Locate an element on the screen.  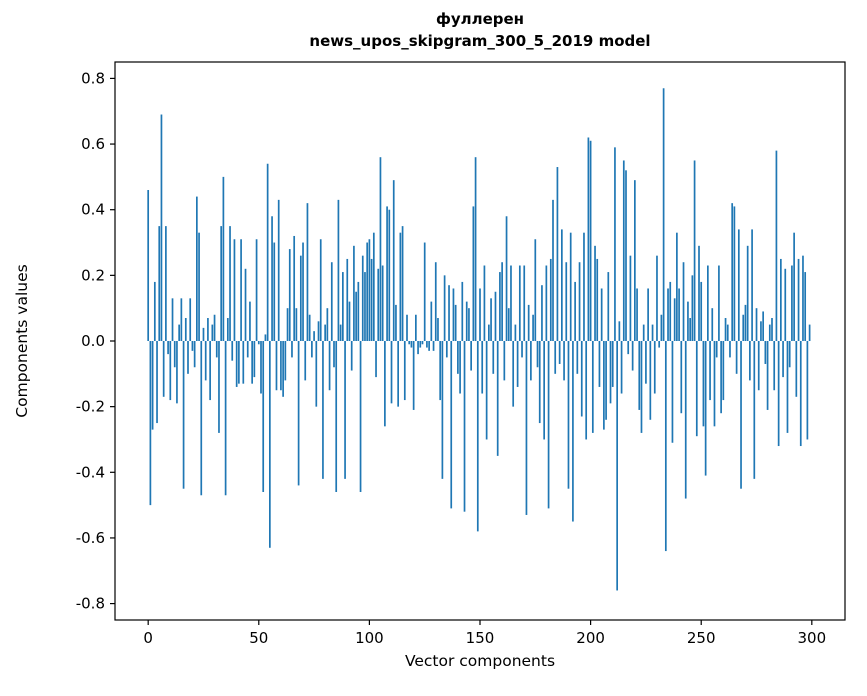
x-tick-label: 50 is located at coordinates (258, 638).